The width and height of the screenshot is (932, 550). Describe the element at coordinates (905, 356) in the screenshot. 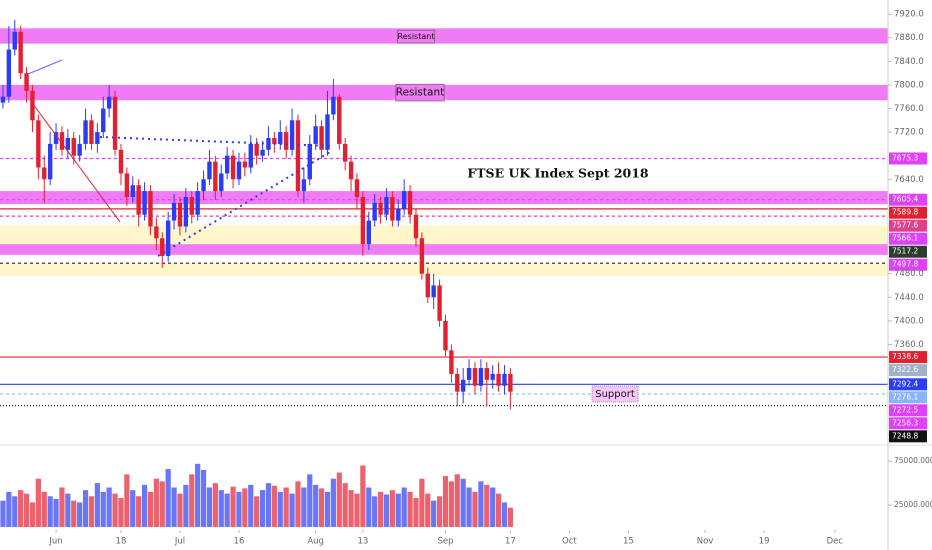

I see `level-label: 7338.6` at that location.